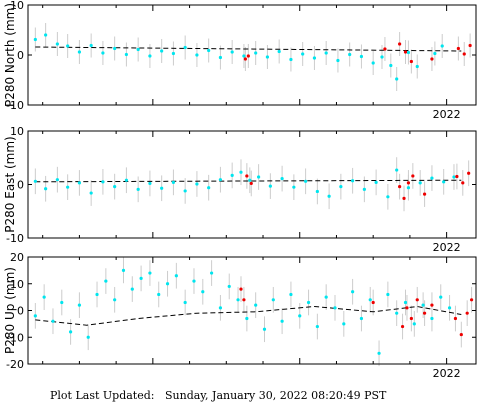  What do you see at coordinates (15, 238) in the screenshot?
I see `y-tick-label: -10` at bounding box center [15, 238].